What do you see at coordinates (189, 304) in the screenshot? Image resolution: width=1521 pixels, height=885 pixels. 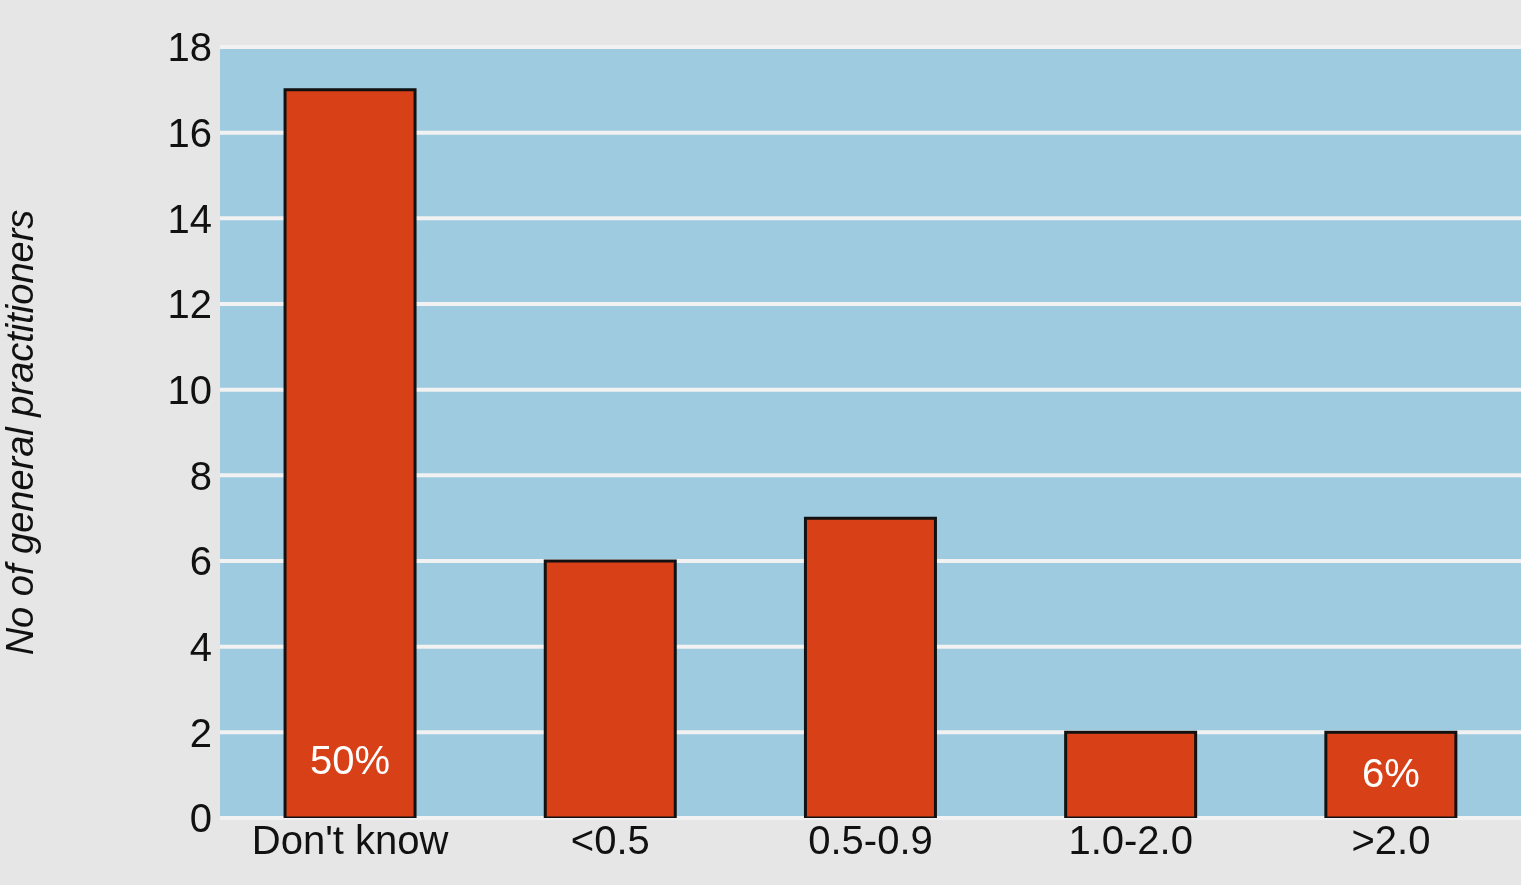 I see `y-tick-label: 12` at bounding box center [189, 304].